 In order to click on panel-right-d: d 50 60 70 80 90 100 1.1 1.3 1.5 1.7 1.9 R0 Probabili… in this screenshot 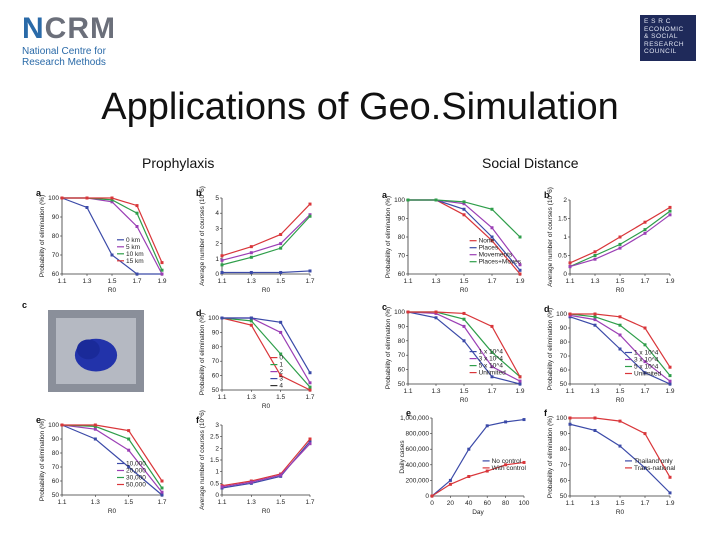, I will do `click(609, 354)`.